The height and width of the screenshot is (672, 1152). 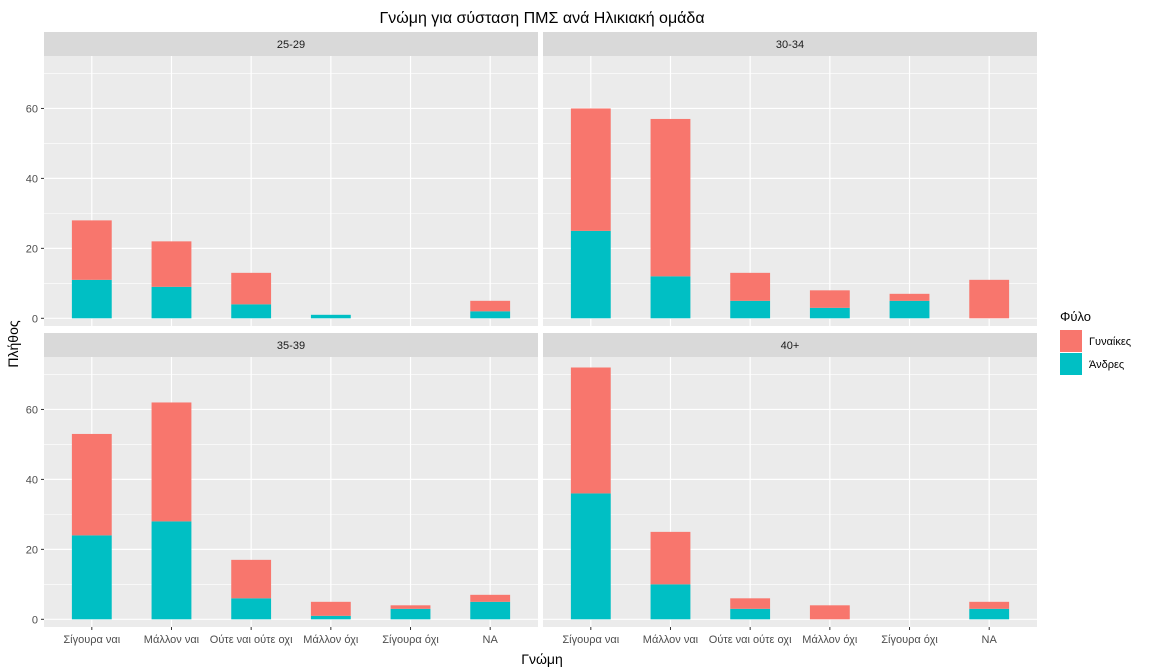 What do you see at coordinates (1110, 342) in the screenshot?
I see `legend-label-women: Γυναίκες` at bounding box center [1110, 342].